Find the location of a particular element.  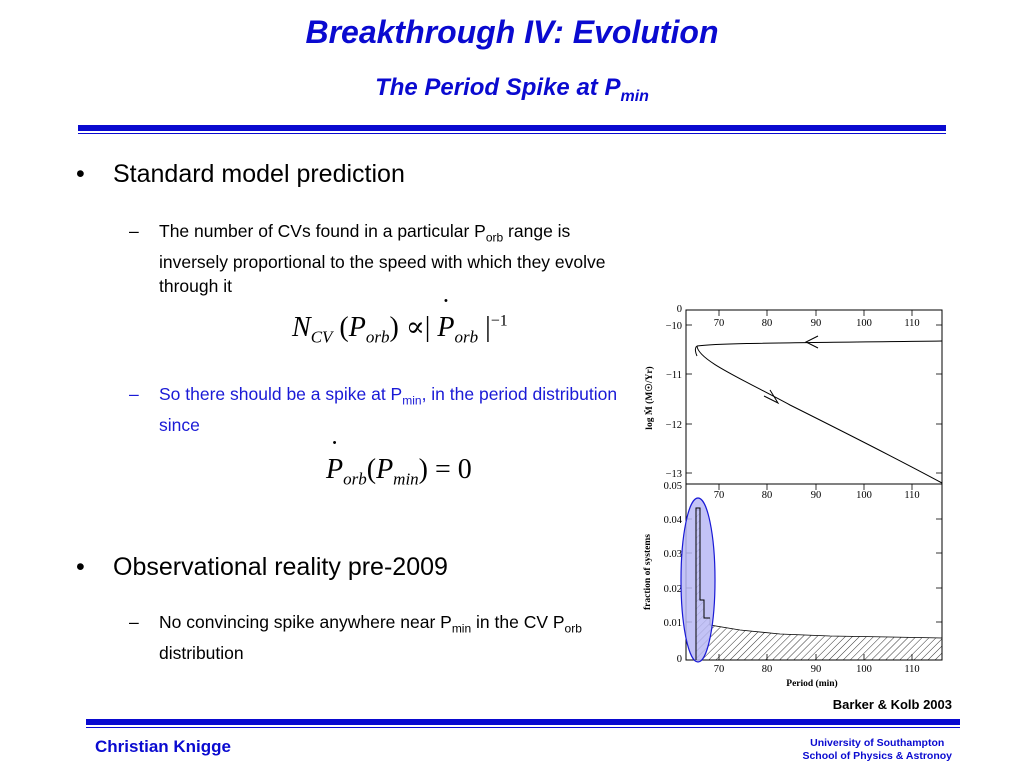

top-ytick-label: −10 is located at coordinates (674, 326).